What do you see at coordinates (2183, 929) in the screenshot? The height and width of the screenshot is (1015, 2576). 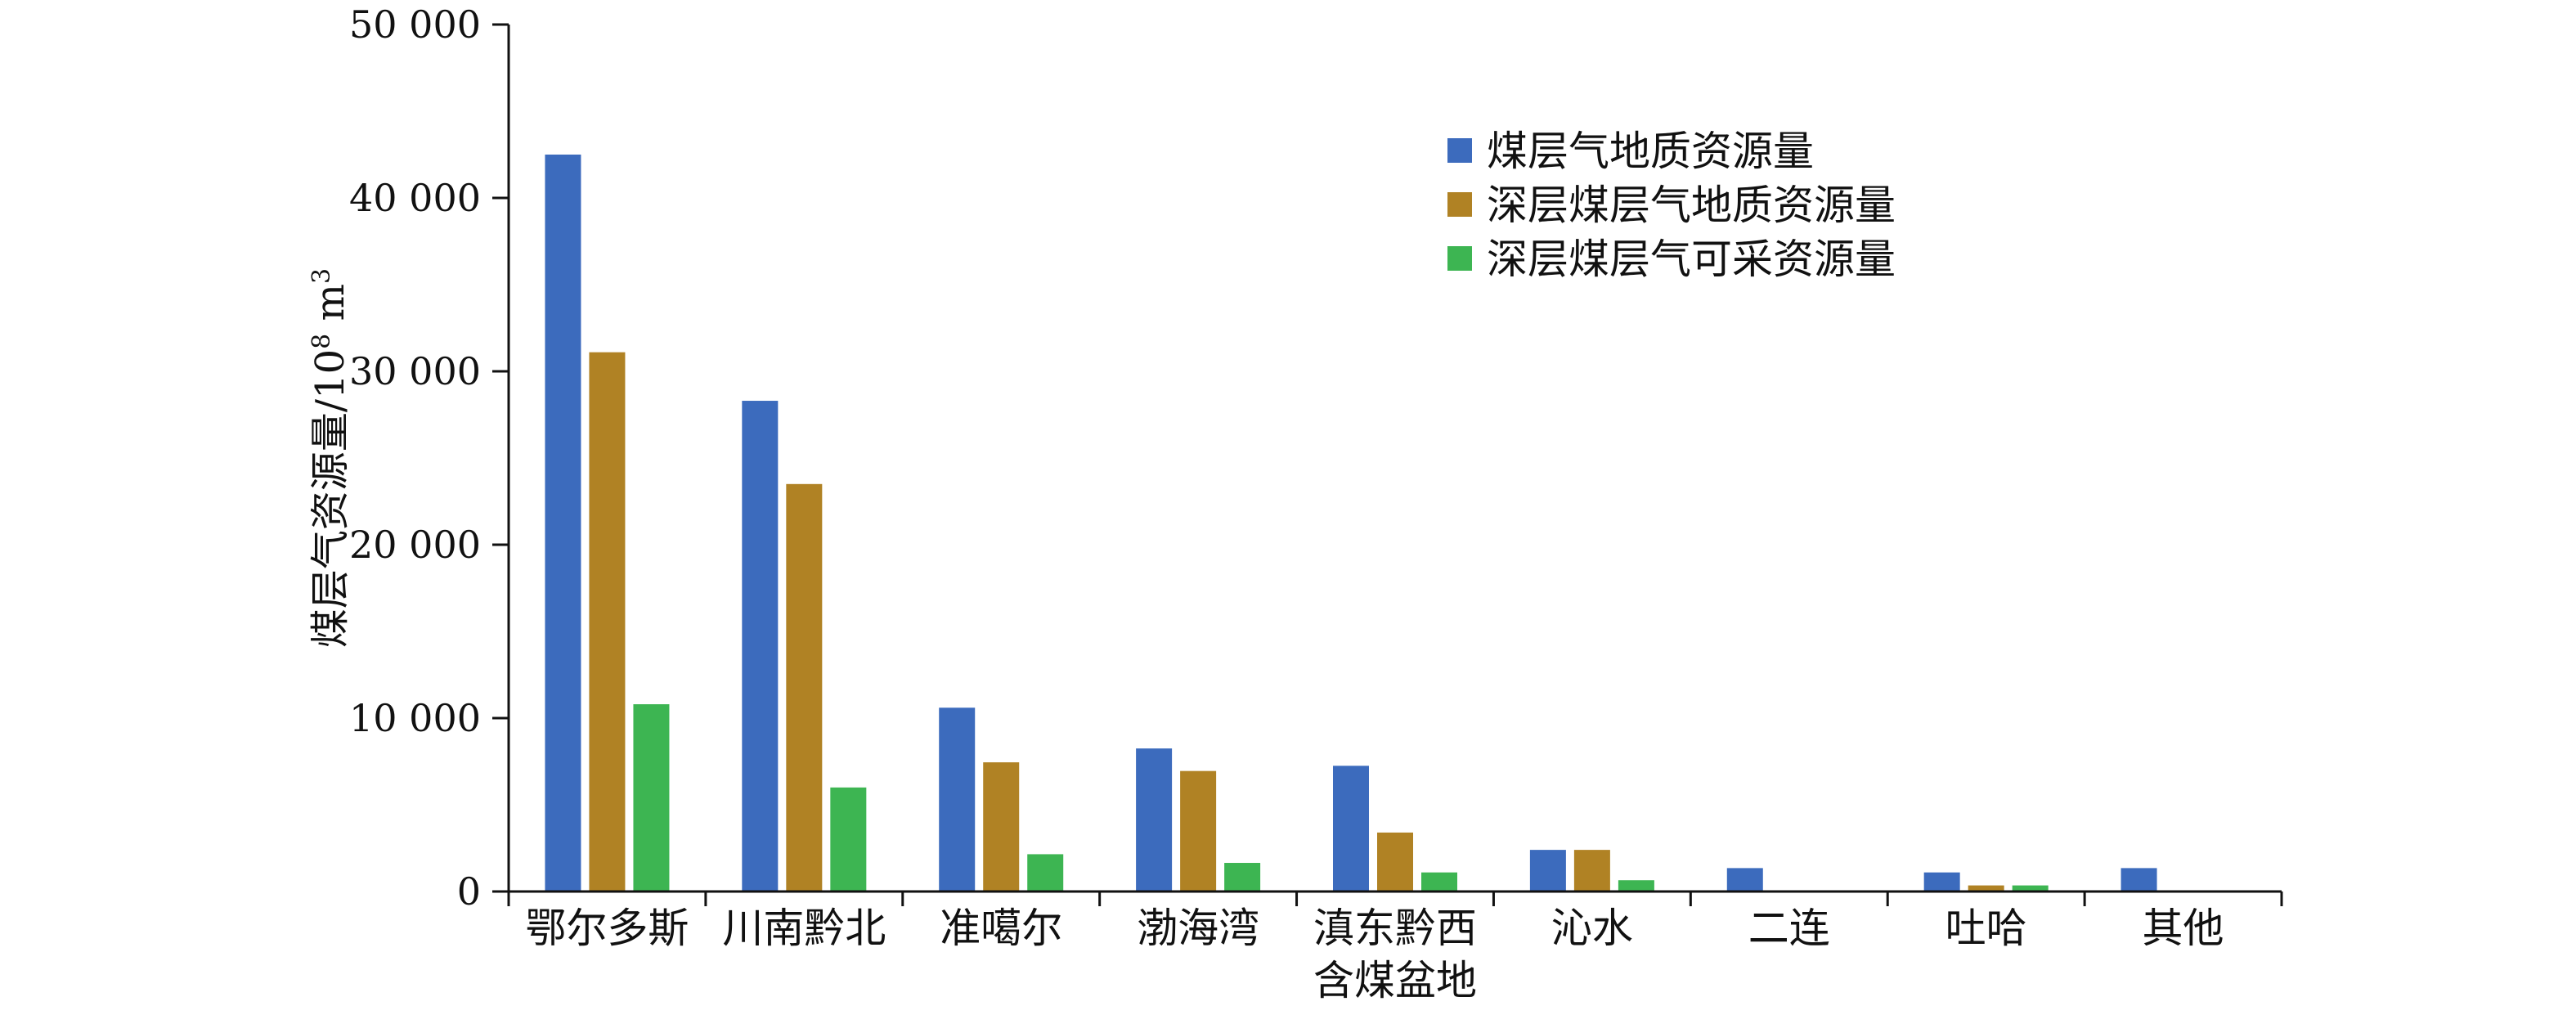 I see `x-category-label: 其他` at bounding box center [2183, 929].